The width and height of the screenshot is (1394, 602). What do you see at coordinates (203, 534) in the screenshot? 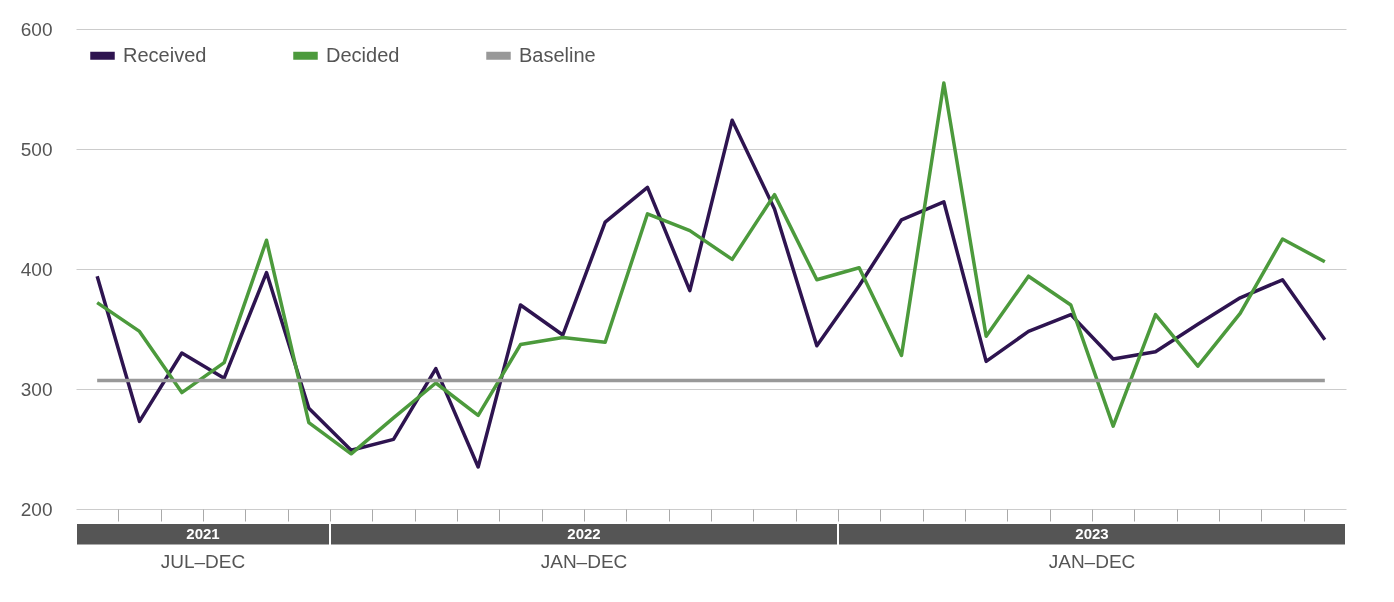
I see `text: 2021` at bounding box center [203, 534].